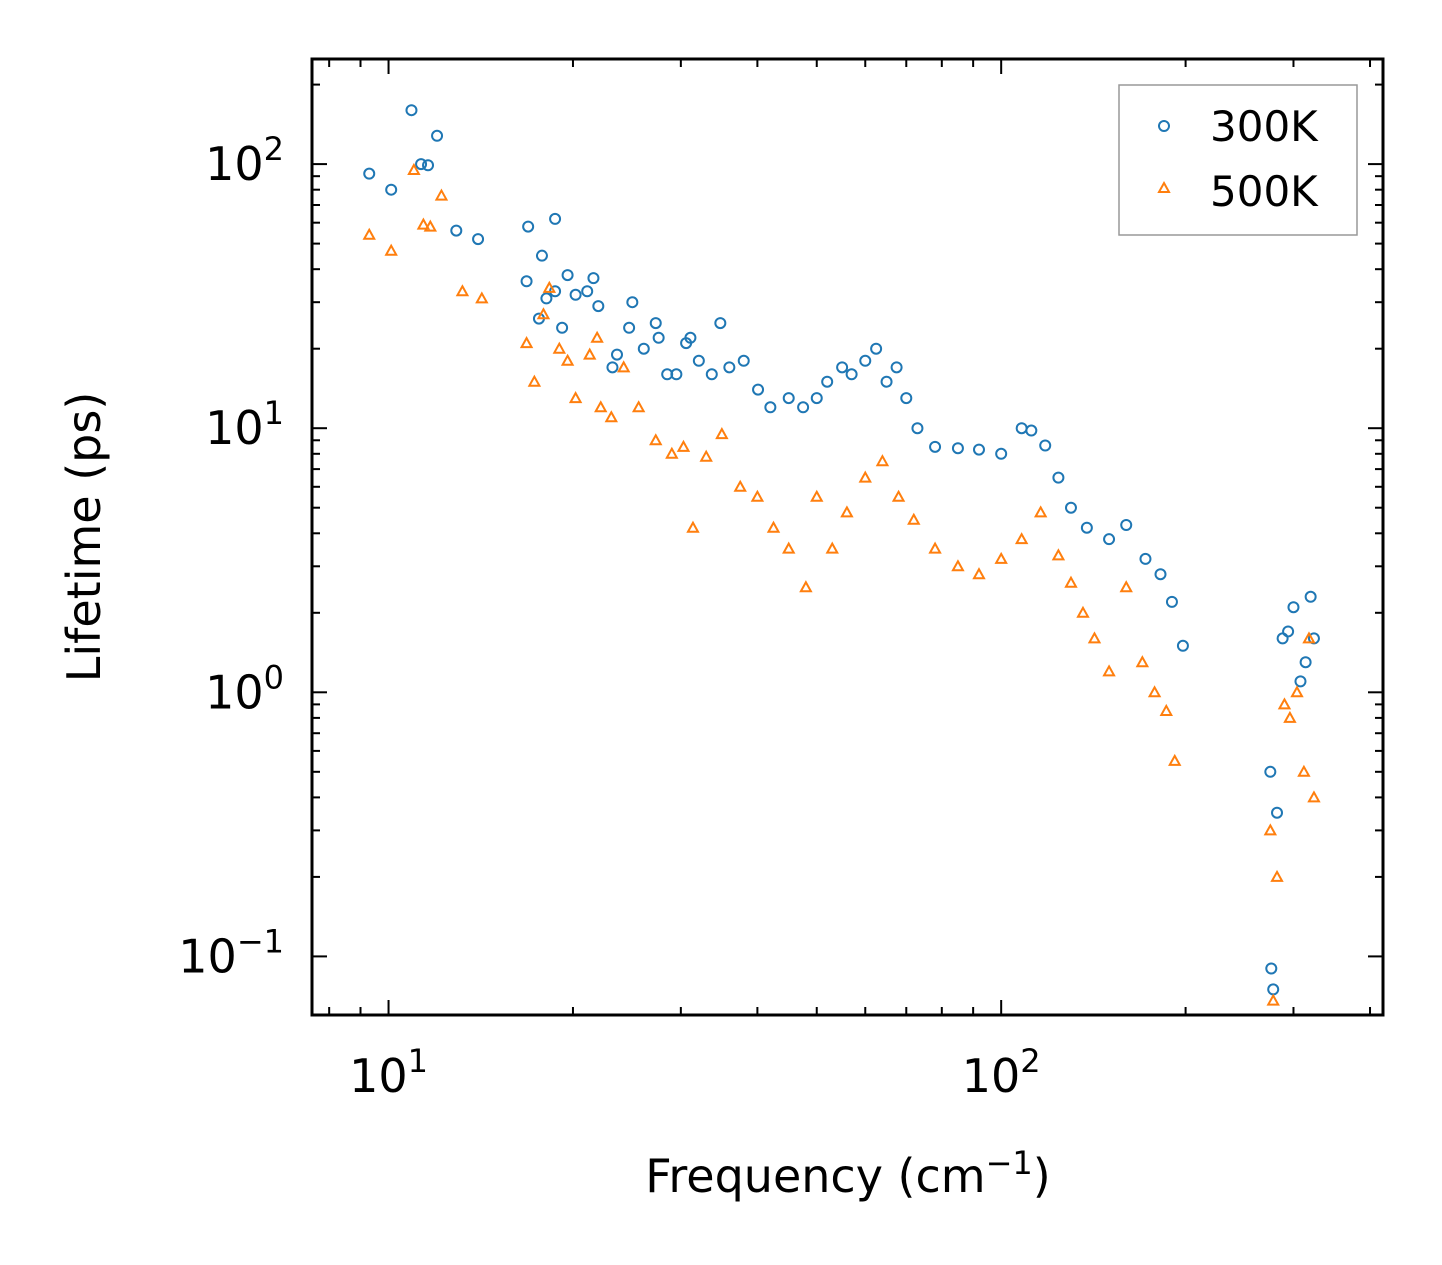  What do you see at coordinates (1164, 186) in the screenshot?
I see `legend-marker-500k` at bounding box center [1164, 186].